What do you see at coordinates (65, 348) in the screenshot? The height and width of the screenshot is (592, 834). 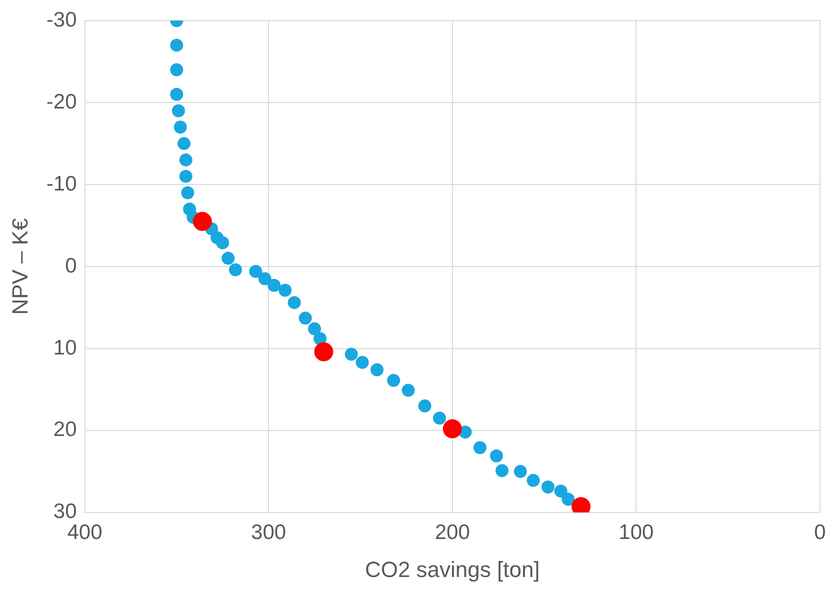 I see `y-tick-label: 10` at bounding box center [65, 348].